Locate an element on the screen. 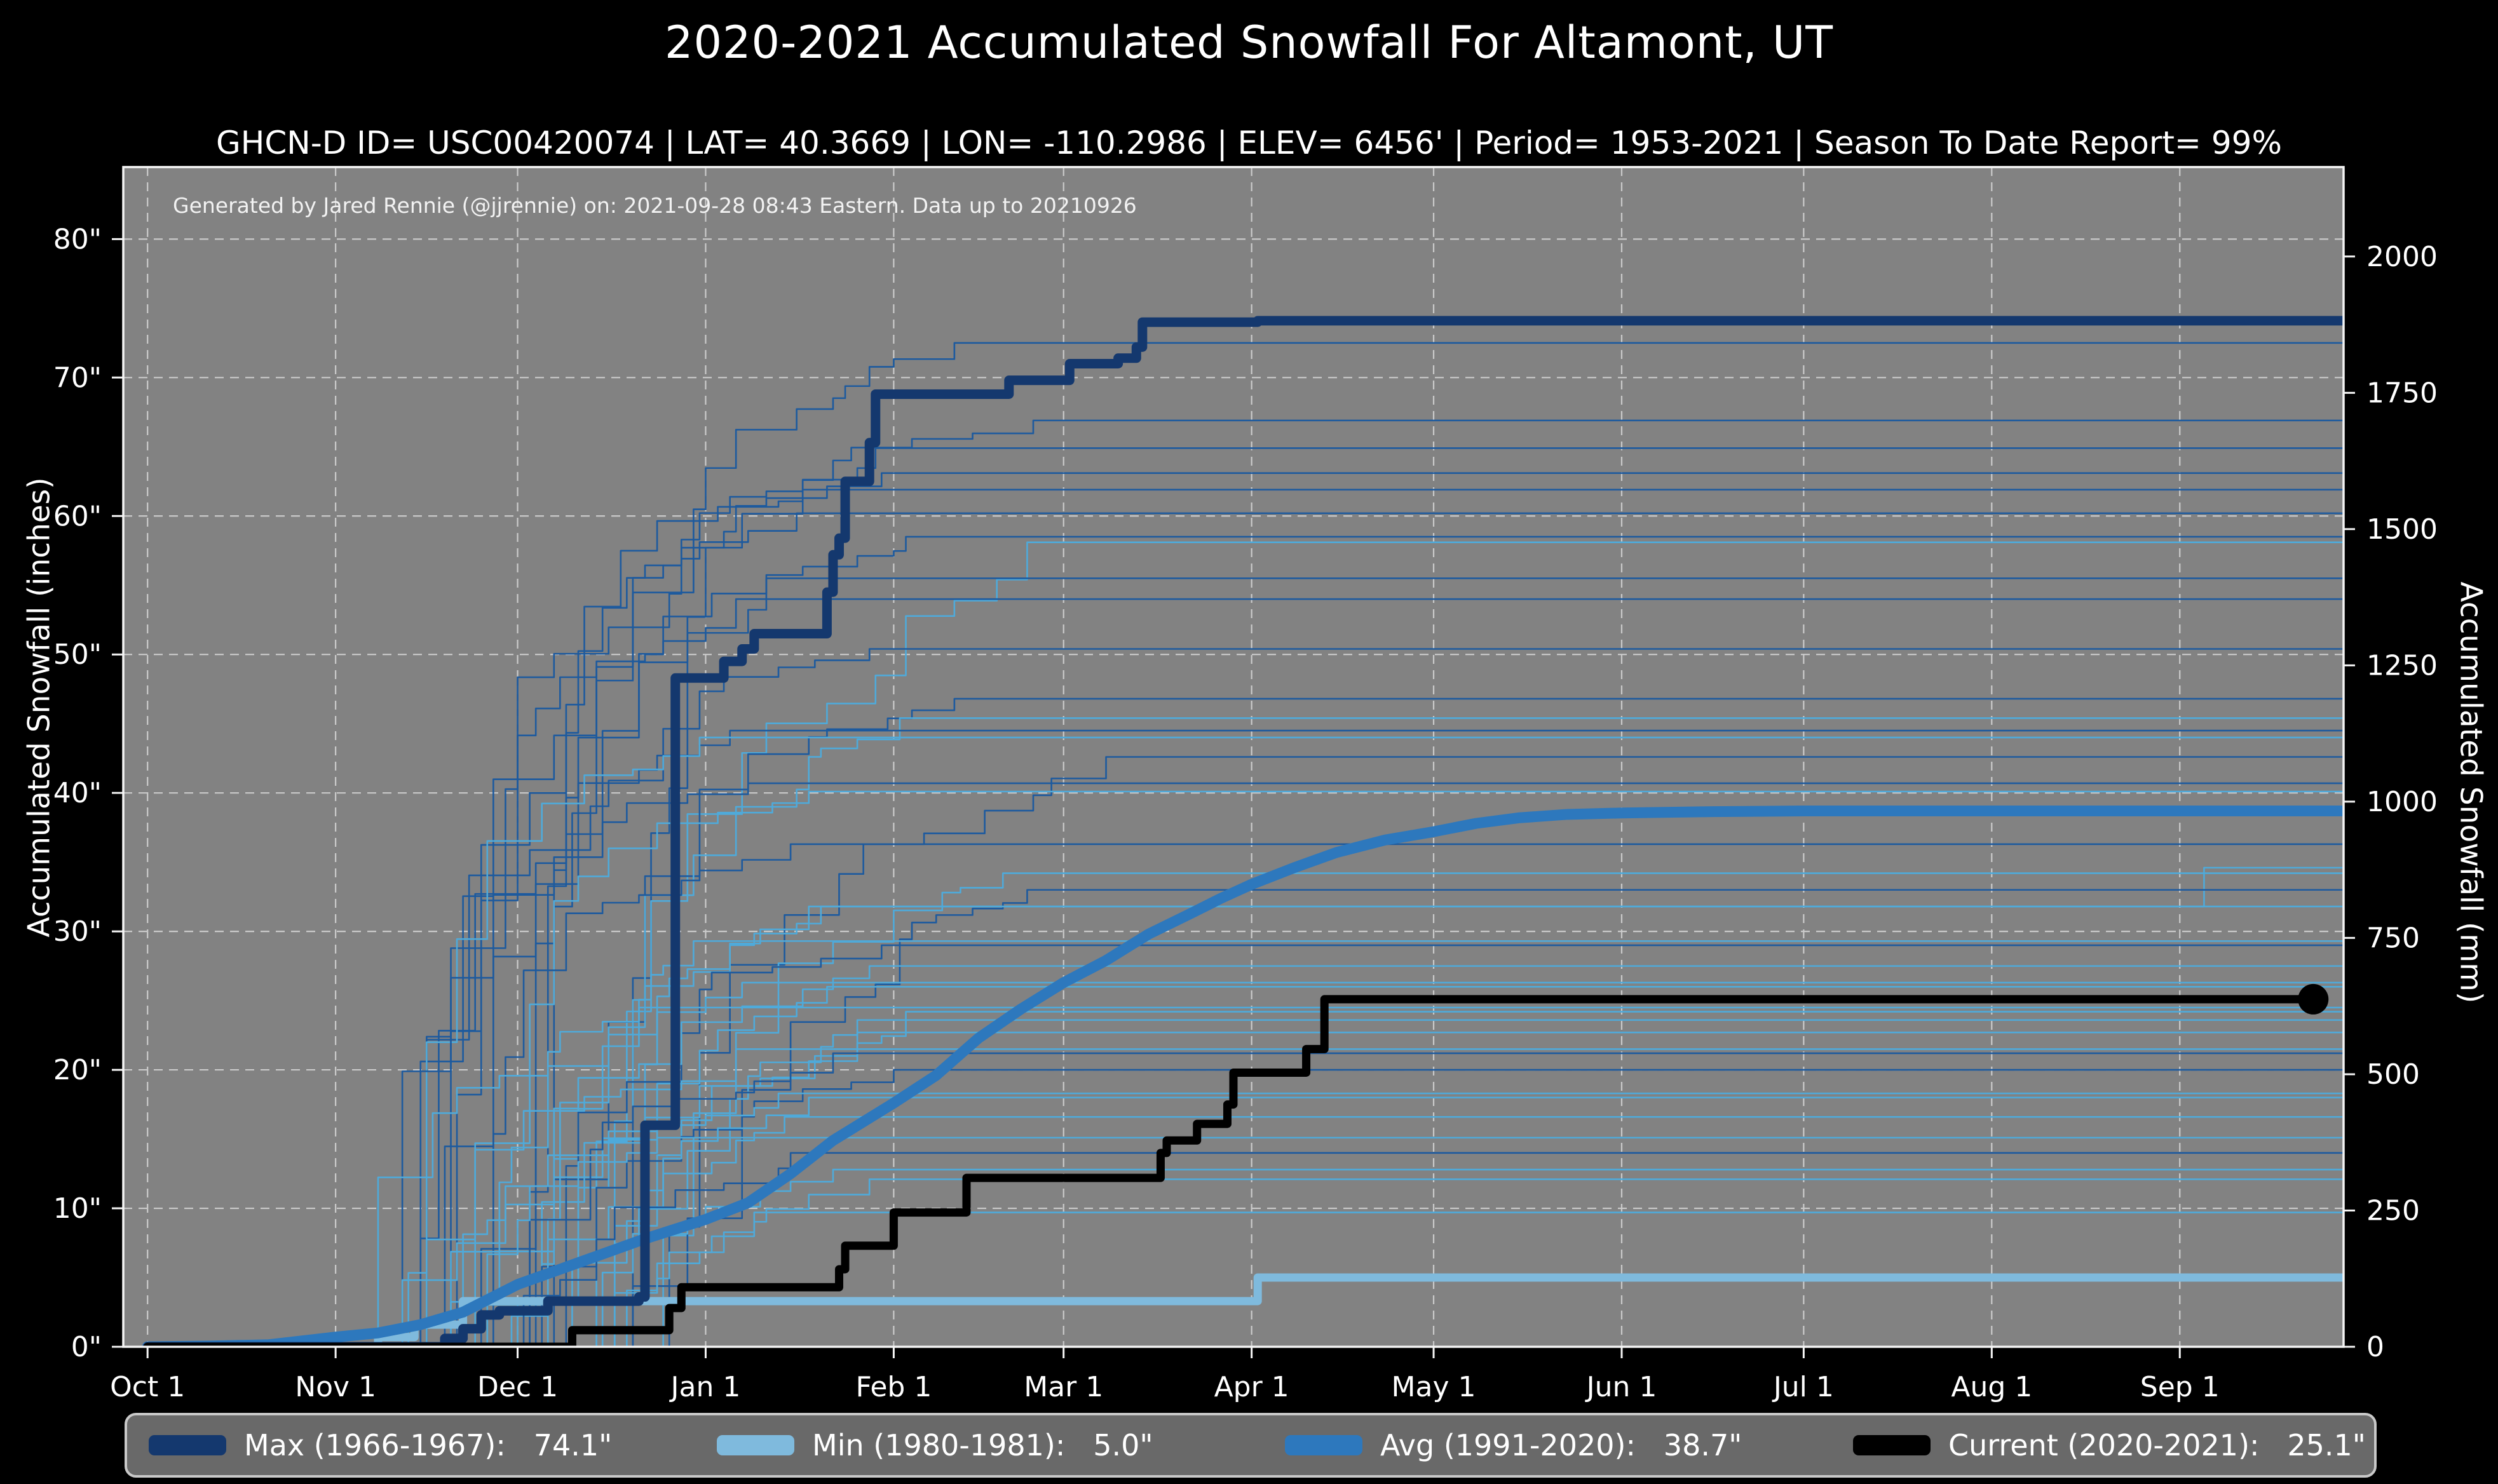 The image size is (2498, 1484). legend-swatch-min is located at coordinates (755, 1445).